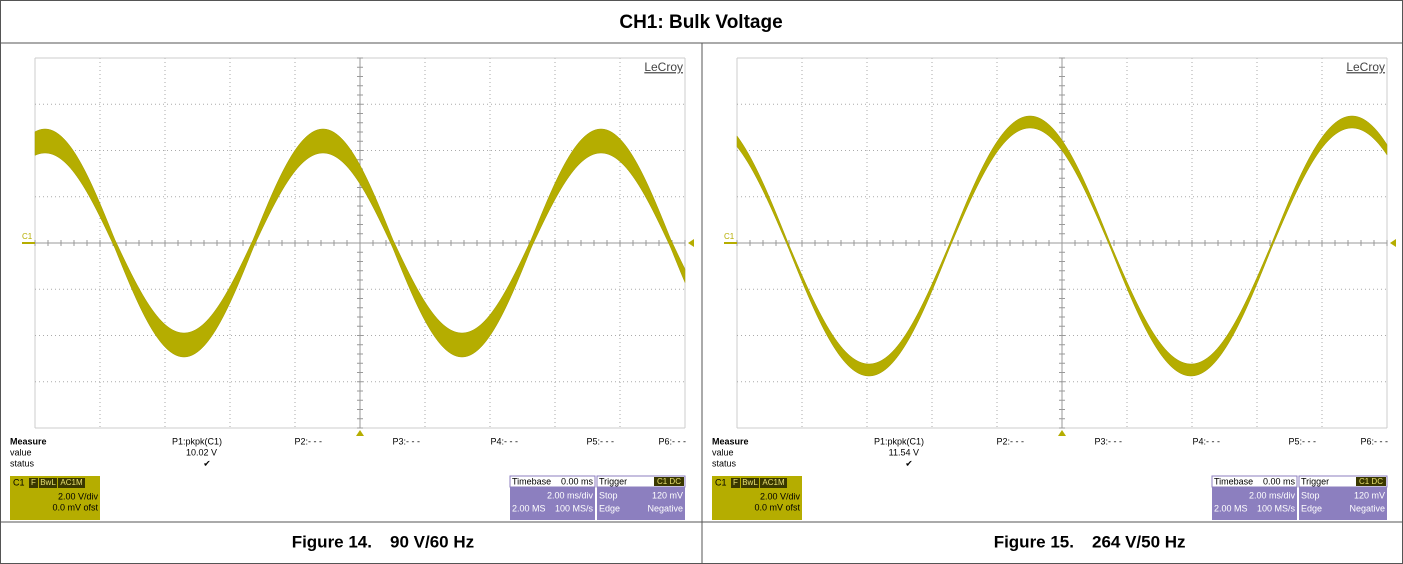 The height and width of the screenshot is (564, 1403). I want to click on caption-text: 264 V/50 Hz, so click(1139, 541).